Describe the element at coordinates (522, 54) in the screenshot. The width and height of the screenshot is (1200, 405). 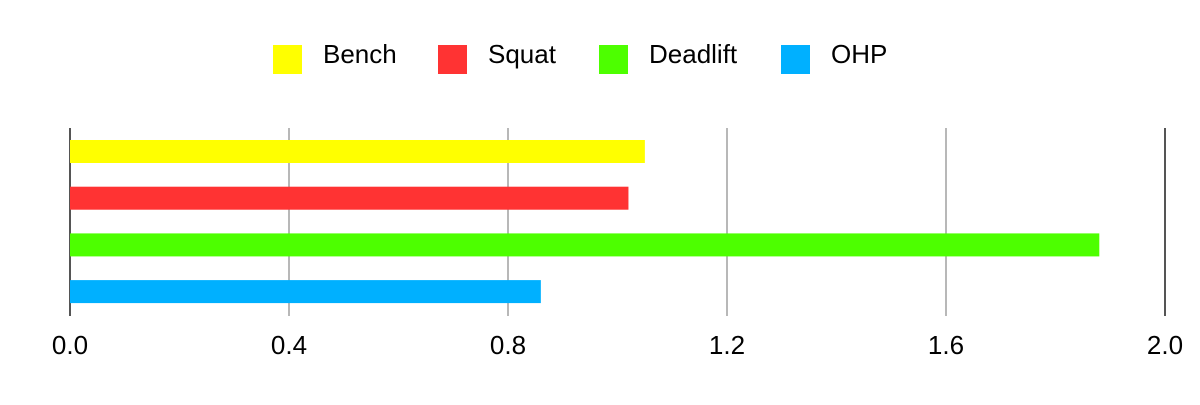
I see `legend-label-squat: Squat` at that location.